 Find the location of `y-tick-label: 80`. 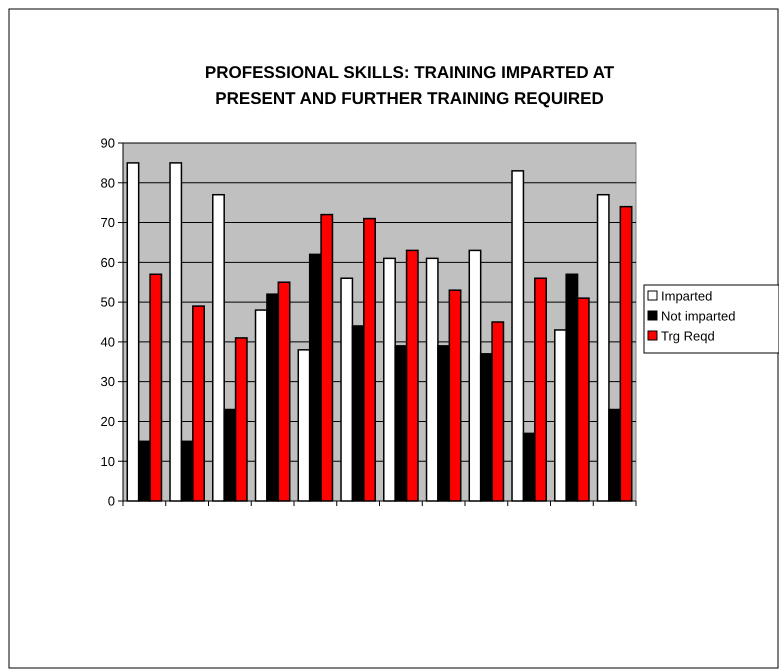

y-tick-label: 80 is located at coordinates (107, 182).